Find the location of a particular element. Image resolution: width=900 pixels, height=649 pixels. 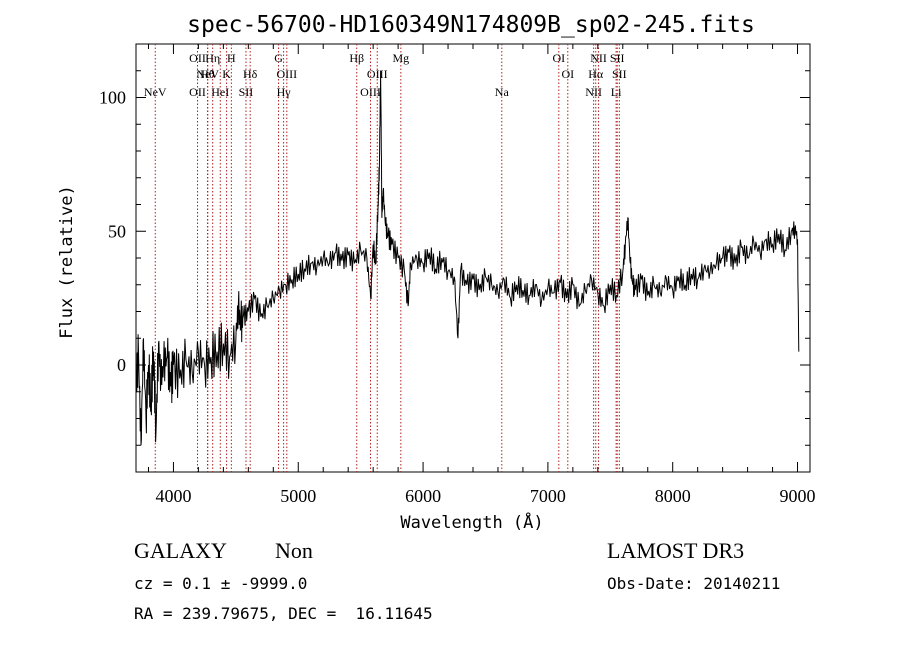

y-tick-label: 50 is located at coordinates (117, 231).